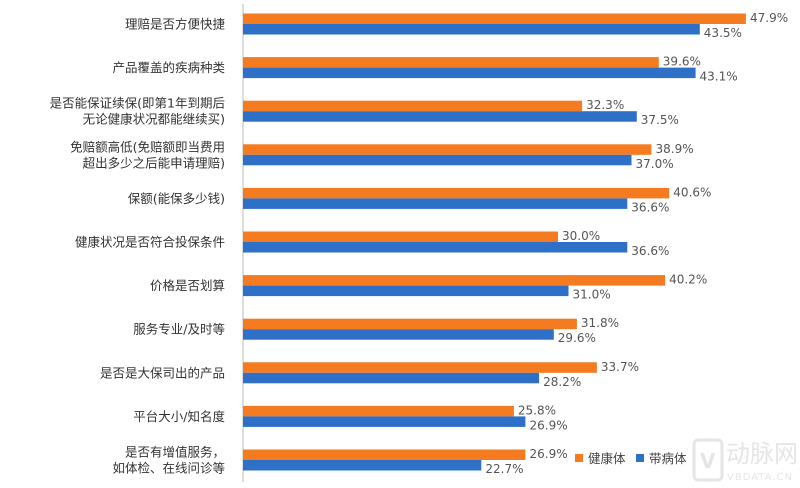 Image resolution: width=800 pixels, height=488 pixels. What do you see at coordinates (577, 338) in the screenshot?
I see `data-label: 29.6%` at bounding box center [577, 338].